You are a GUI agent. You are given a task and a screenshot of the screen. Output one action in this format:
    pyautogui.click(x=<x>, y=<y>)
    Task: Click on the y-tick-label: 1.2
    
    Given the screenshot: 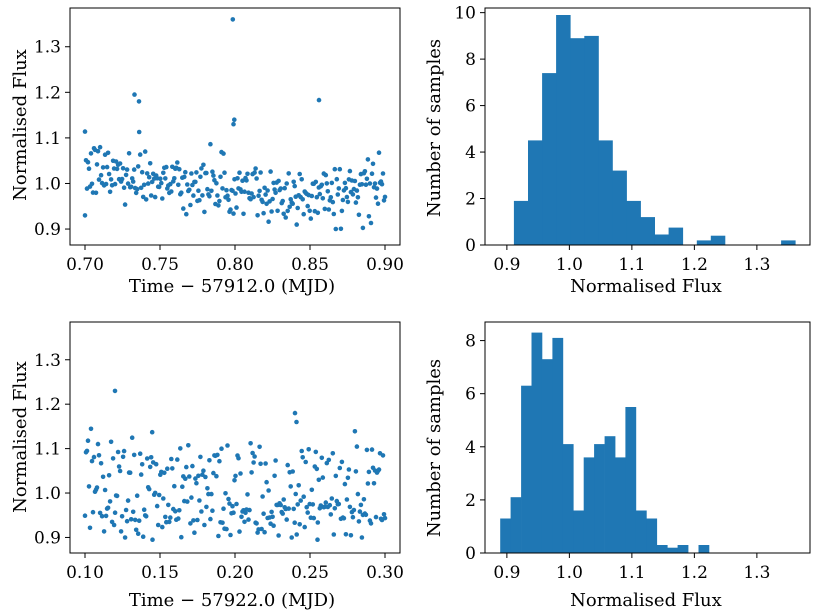 What is the action you would take?
    pyautogui.click(x=47, y=405)
    